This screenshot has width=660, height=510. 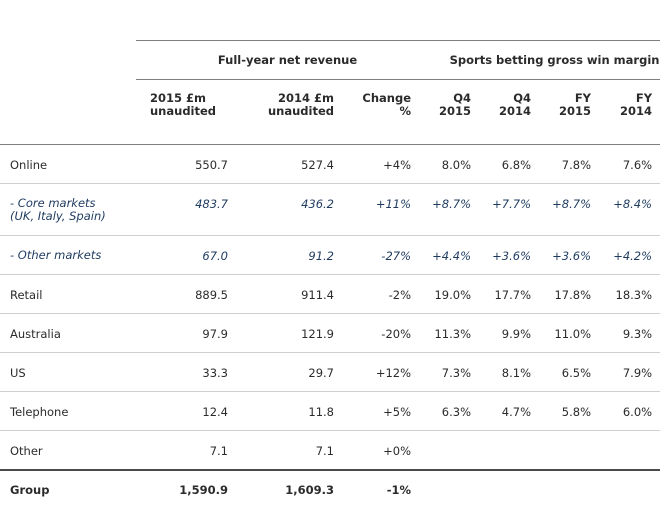 What do you see at coordinates (289, 333) in the screenshot?
I see `cell-rev-2014: 121.9` at bounding box center [289, 333].